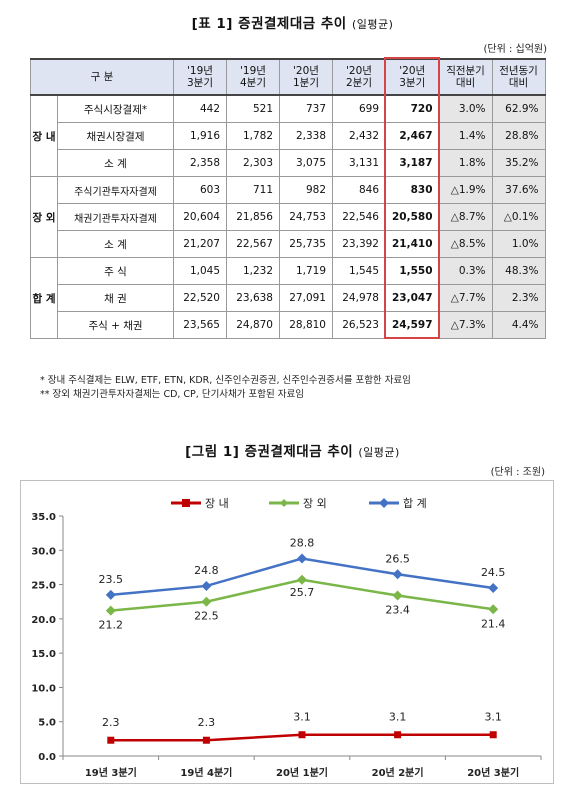 The width and height of the screenshot is (585, 797). I want to click on table-cell: 3,131, so click(359, 163).